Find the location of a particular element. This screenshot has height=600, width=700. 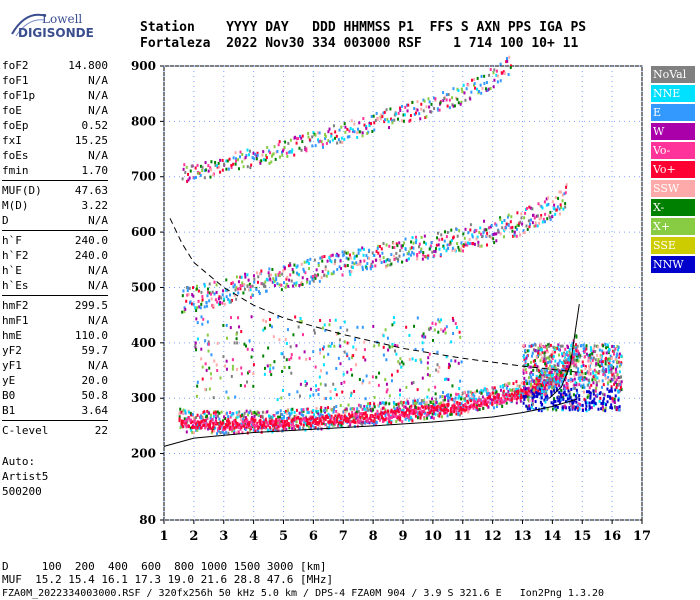

param-value: 240.0 is located at coordinates (91, 255).